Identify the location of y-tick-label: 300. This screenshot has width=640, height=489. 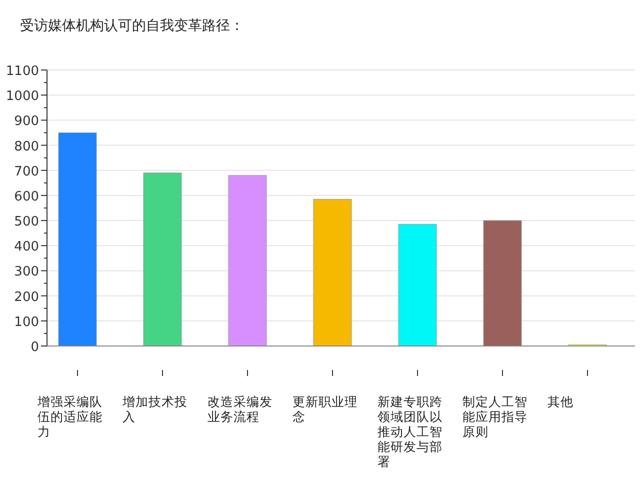
(26, 272).